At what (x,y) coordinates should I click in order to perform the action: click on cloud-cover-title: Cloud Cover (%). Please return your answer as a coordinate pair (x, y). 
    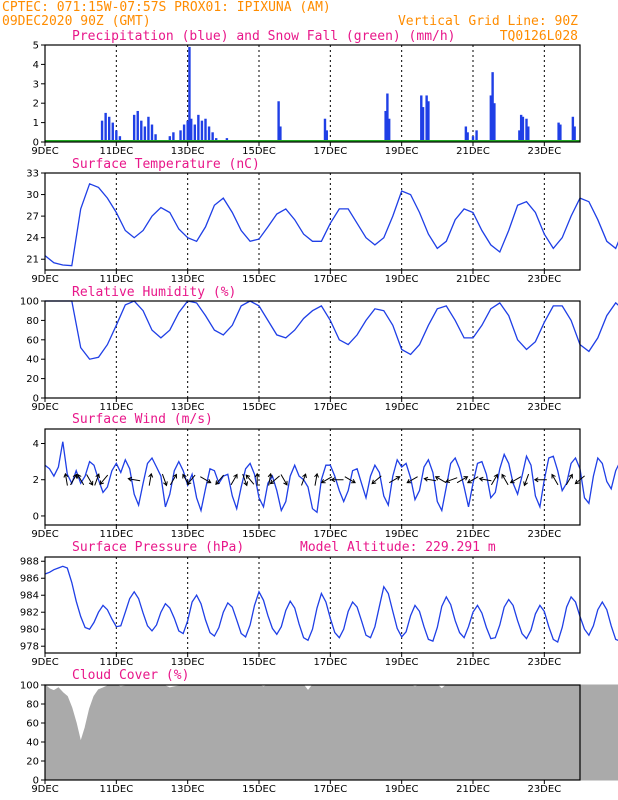
    Looking at the image, I should click on (130, 675).